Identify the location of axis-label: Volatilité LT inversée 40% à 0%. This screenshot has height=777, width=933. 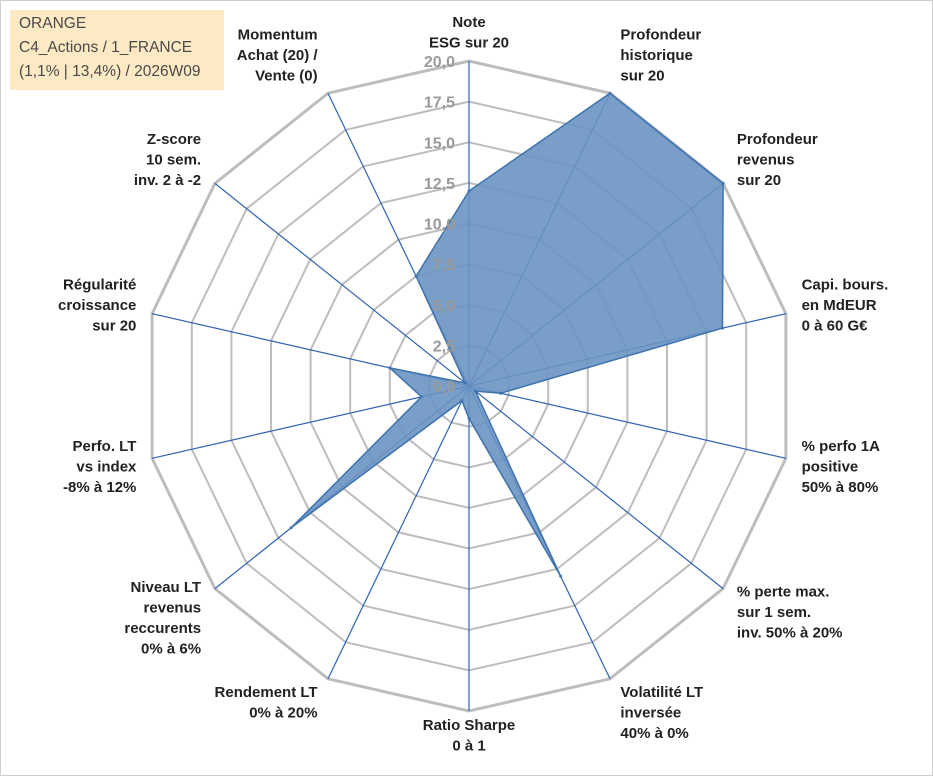
(661, 713).